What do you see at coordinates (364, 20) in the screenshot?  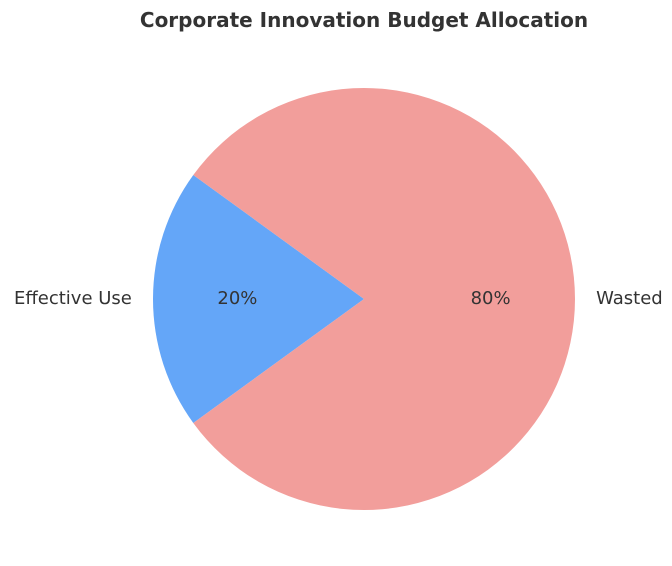 I see `chart-title: Corporate Innovation Budget Allocation` at bounding box center [364, 20].